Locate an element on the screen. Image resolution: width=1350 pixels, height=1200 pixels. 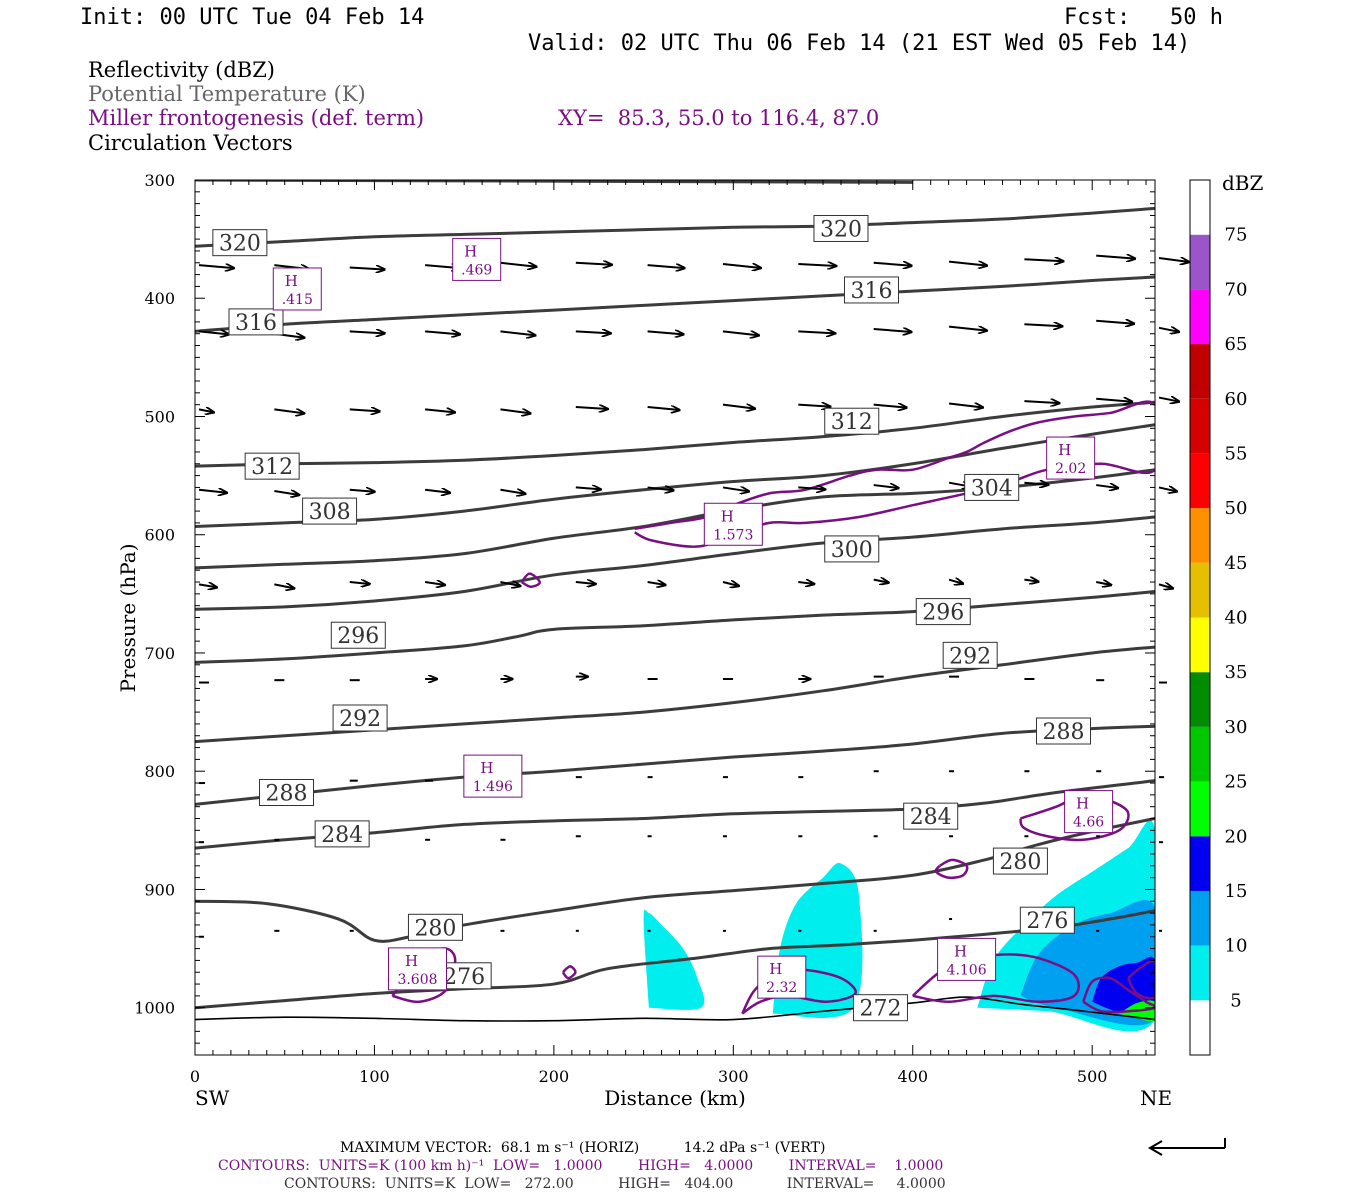
colorbar-tick-label: 65 is located at coordinates (1236, 344).